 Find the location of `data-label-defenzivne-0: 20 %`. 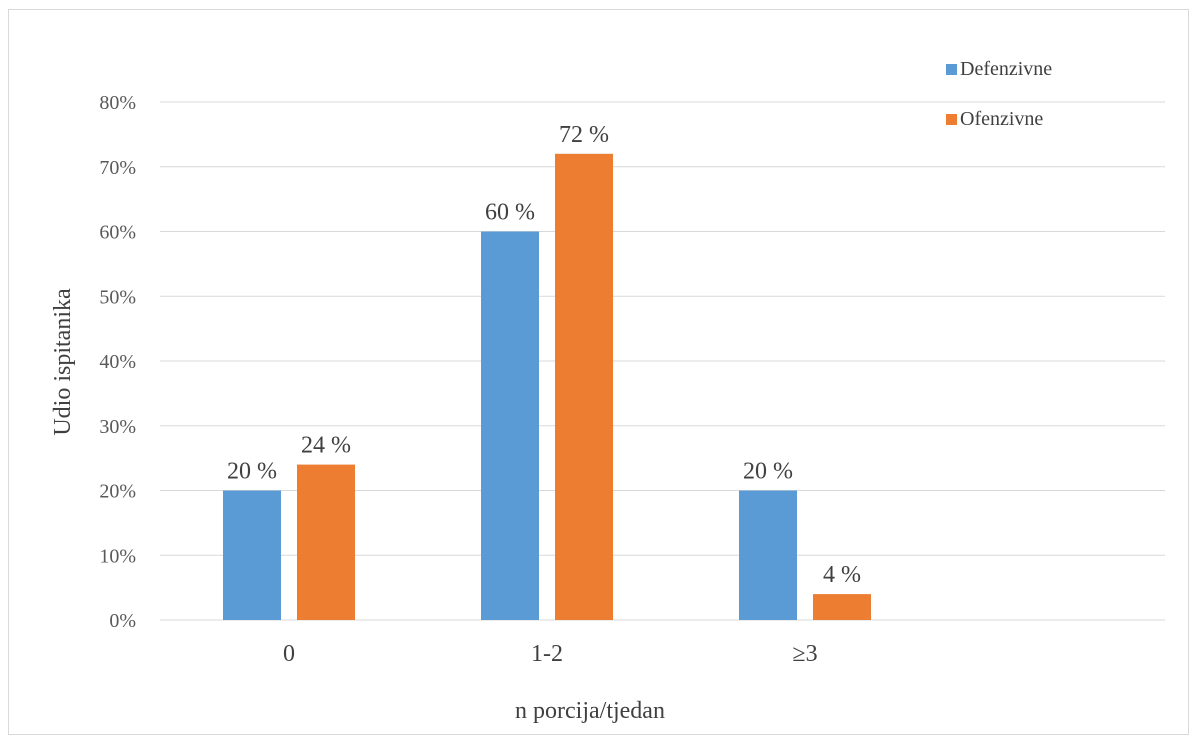

data-label-defenzivne-0: 20 % is located at coordinates (252, 472).